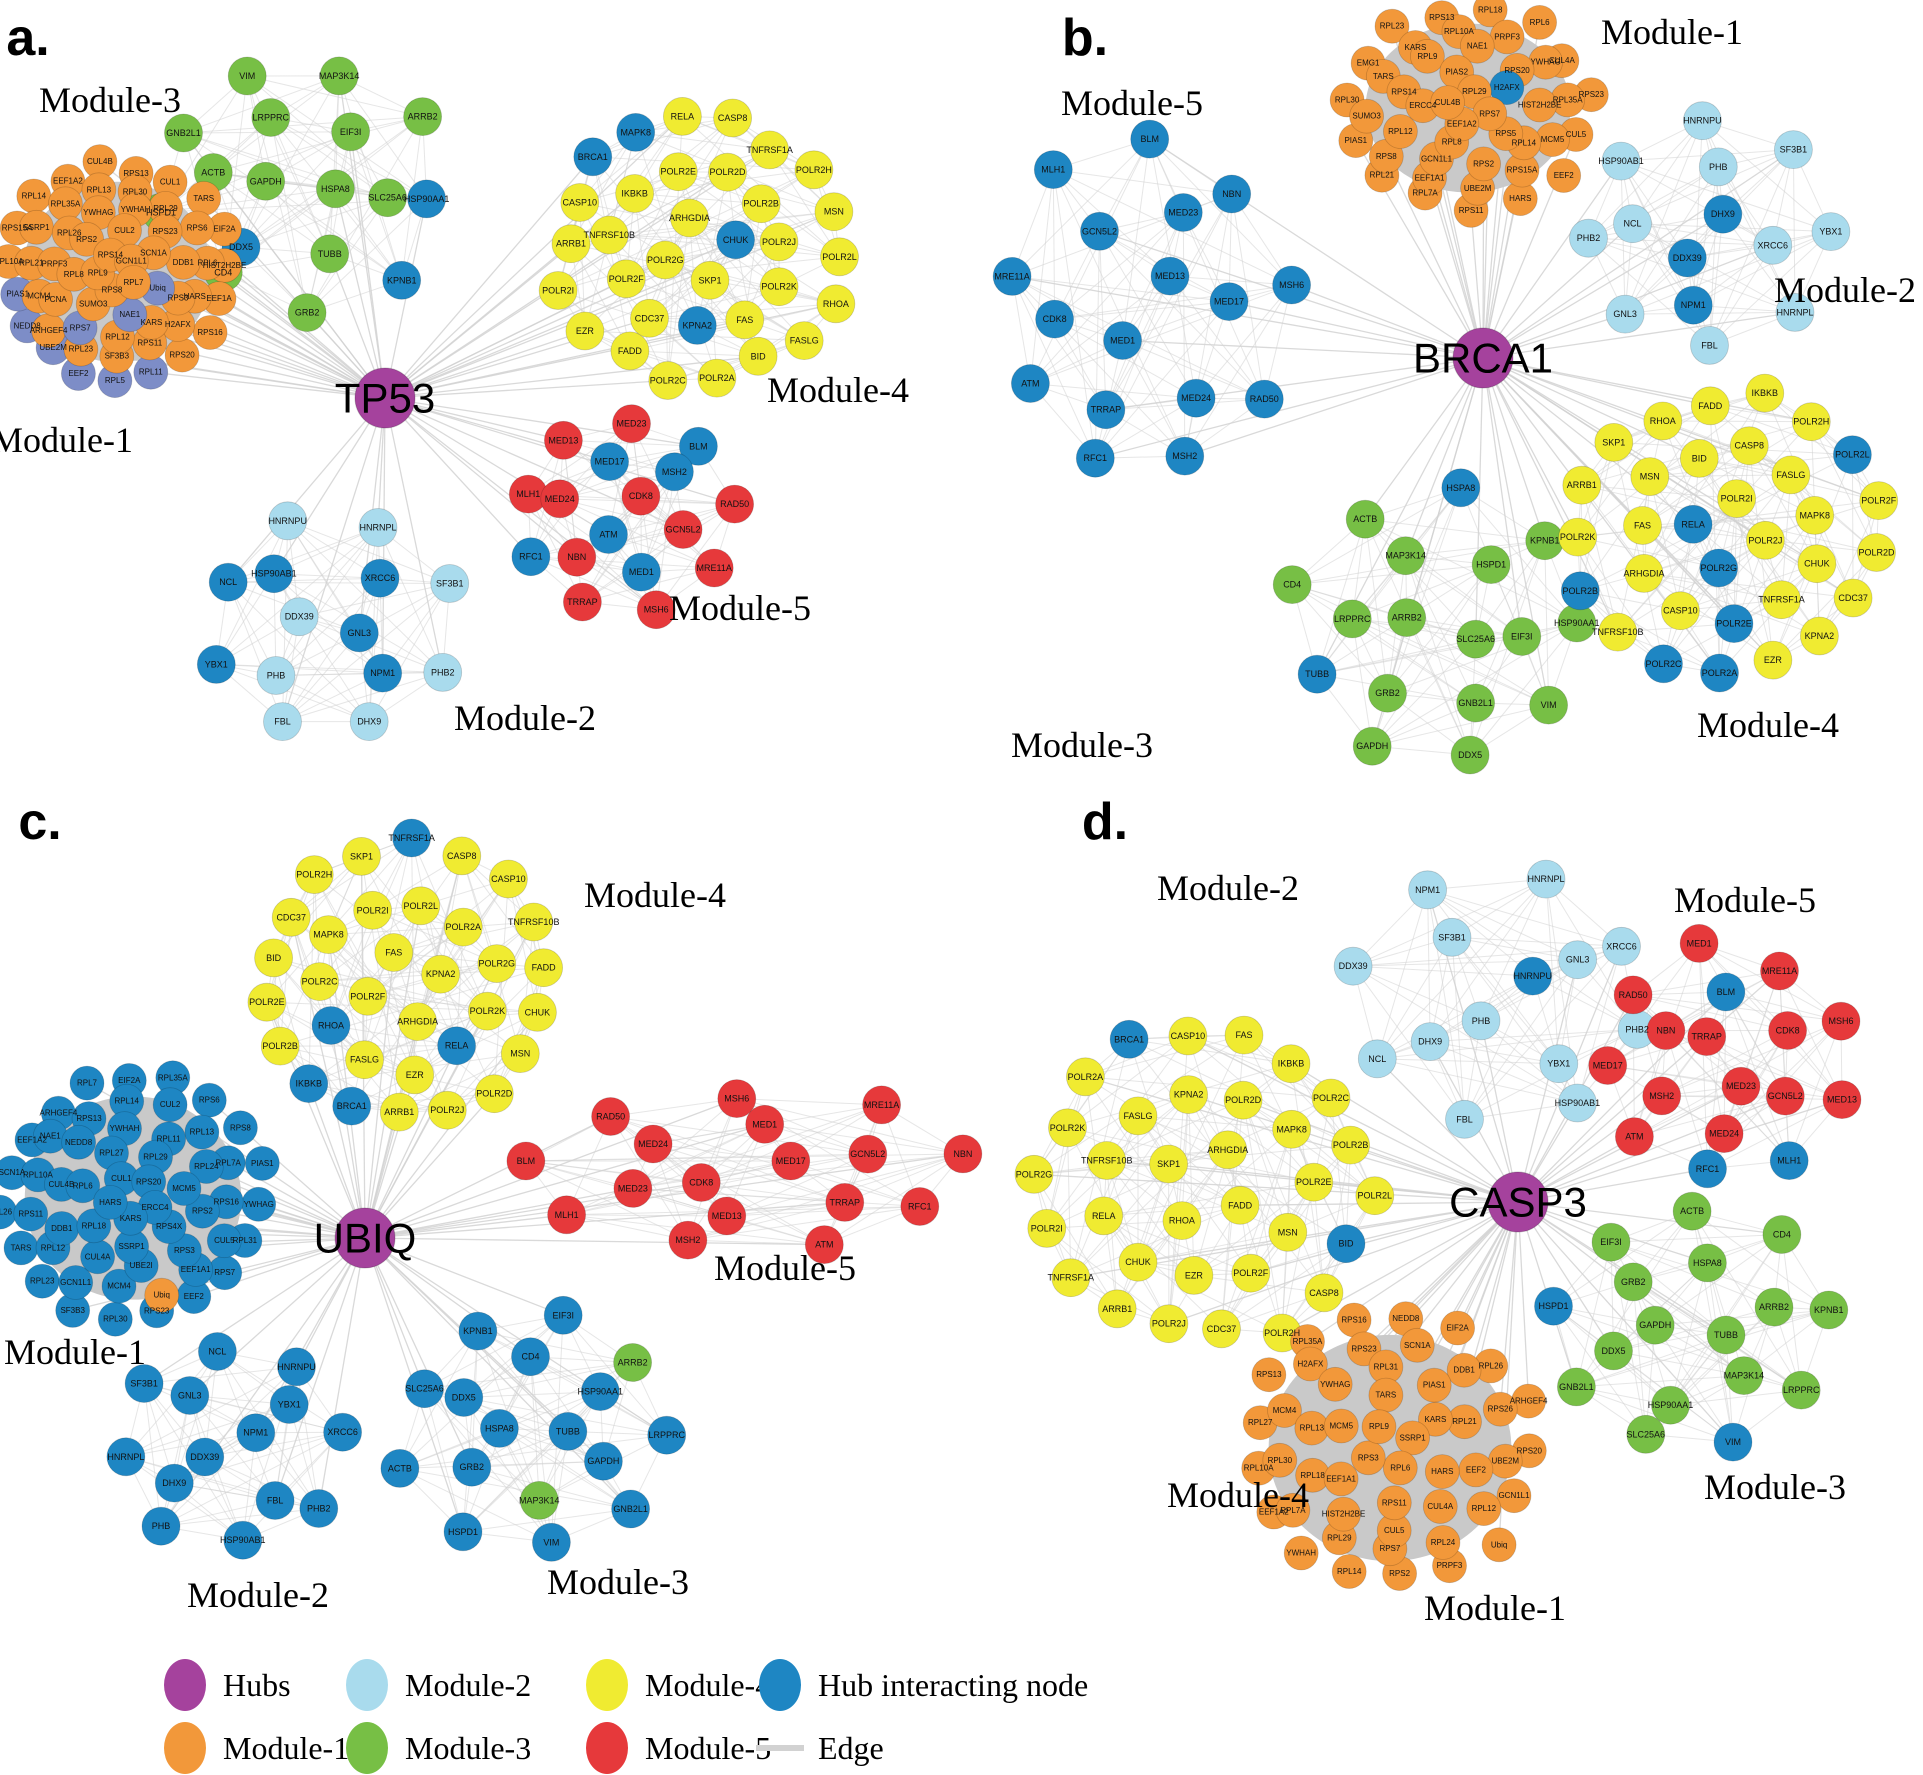 The image size is (1923, 1775). Describe the element at coordinates (1138, 1116) in the screenshot. I see `node-FASLG` at that location.